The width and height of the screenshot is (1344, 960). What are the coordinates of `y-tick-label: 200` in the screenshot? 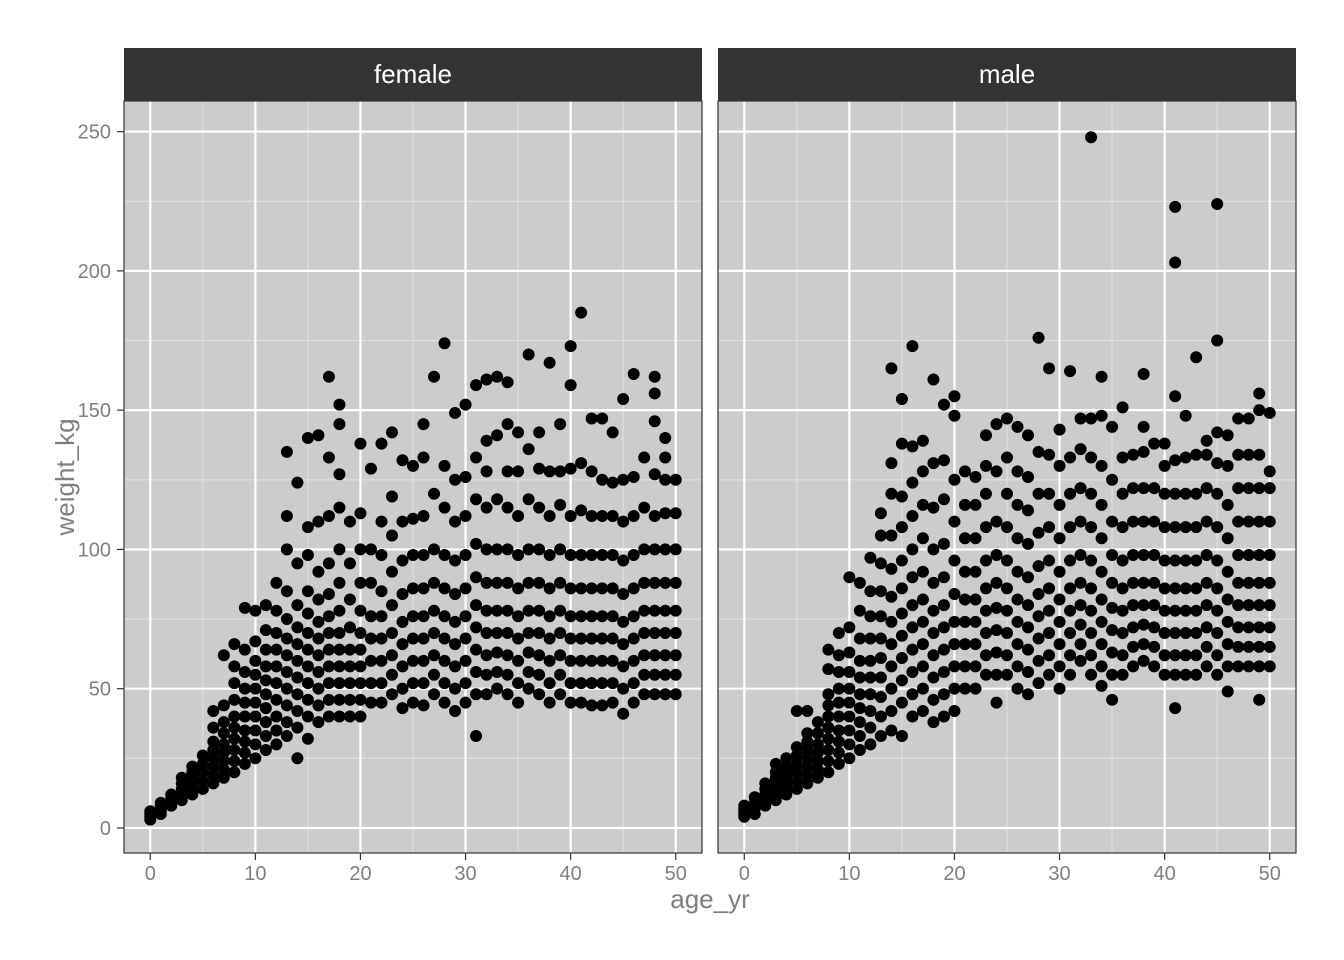 It's located at (94, 272).